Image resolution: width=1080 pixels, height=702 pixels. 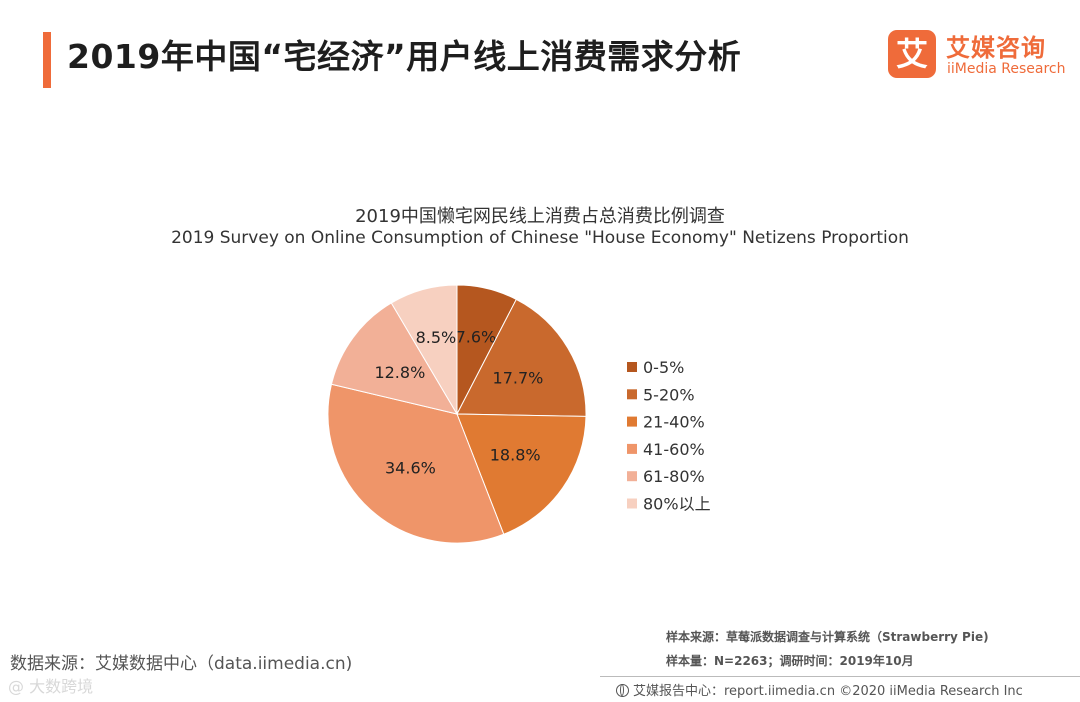 I want to click on title-accent-bar, so click(x=47, y=60).